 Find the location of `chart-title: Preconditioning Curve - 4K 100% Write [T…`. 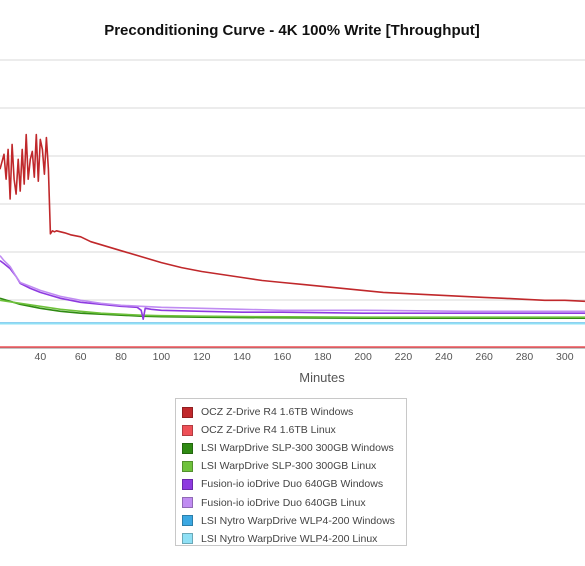

chart-title: Preconditioning Curve - 4K 100% Write [T… is located at coordinates (292, 30).